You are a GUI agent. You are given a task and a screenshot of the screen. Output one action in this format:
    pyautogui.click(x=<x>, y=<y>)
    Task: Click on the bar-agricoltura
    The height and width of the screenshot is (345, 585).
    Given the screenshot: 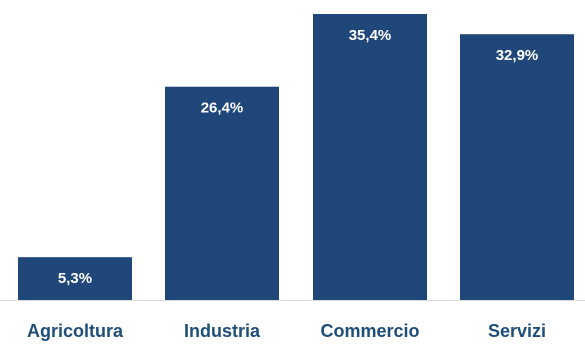 What is the action you would take?
    pyautogui.click(x=75, y=278)
    